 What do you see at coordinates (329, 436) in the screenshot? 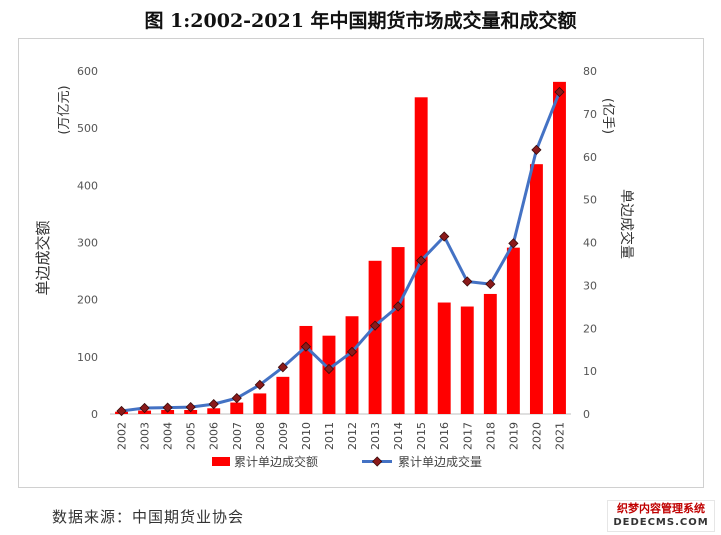
I see `x-tick-label: 2011` at bounding box center [329, 436].